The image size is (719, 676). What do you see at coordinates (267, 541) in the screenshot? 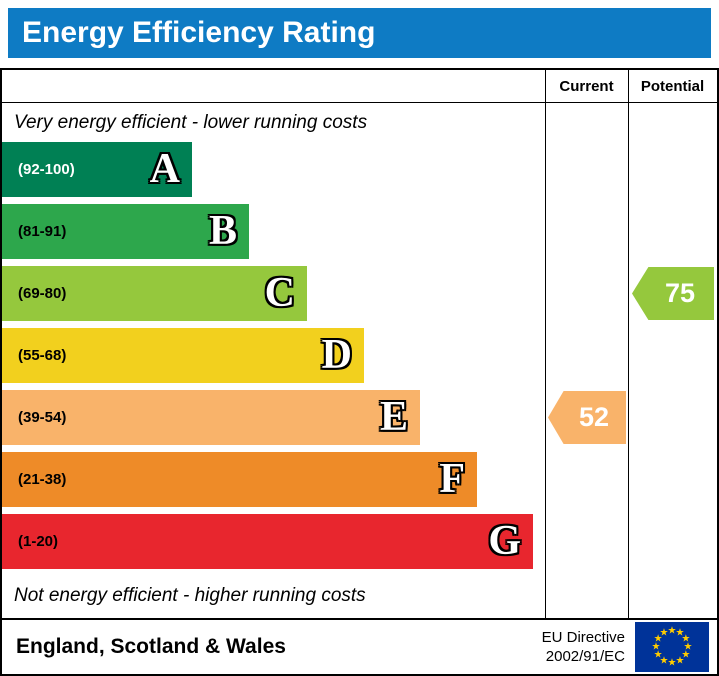
I see `band-bar-g: (1-20) G` at bounding box center [267, 541].